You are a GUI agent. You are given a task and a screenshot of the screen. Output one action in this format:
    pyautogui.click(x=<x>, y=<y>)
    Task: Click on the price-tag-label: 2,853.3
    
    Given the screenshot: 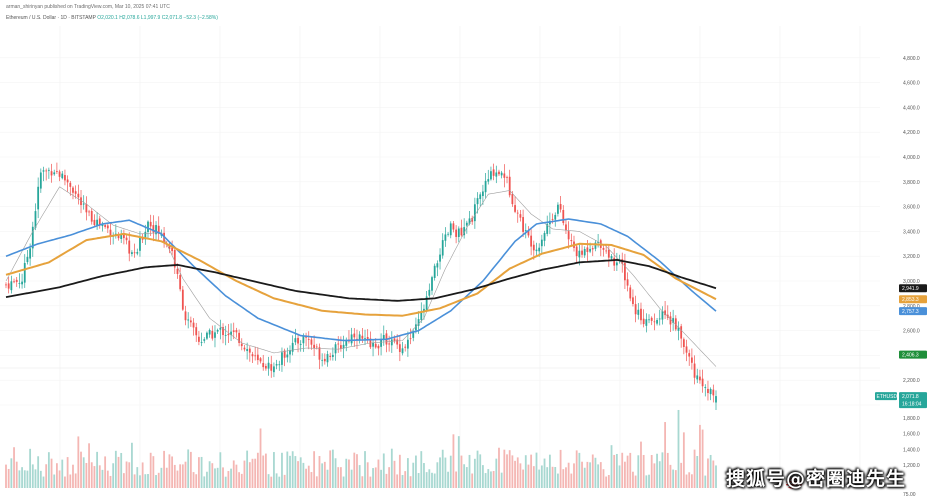 What is the action you would take?
    pyautogui.click(x=910, y=300)
    